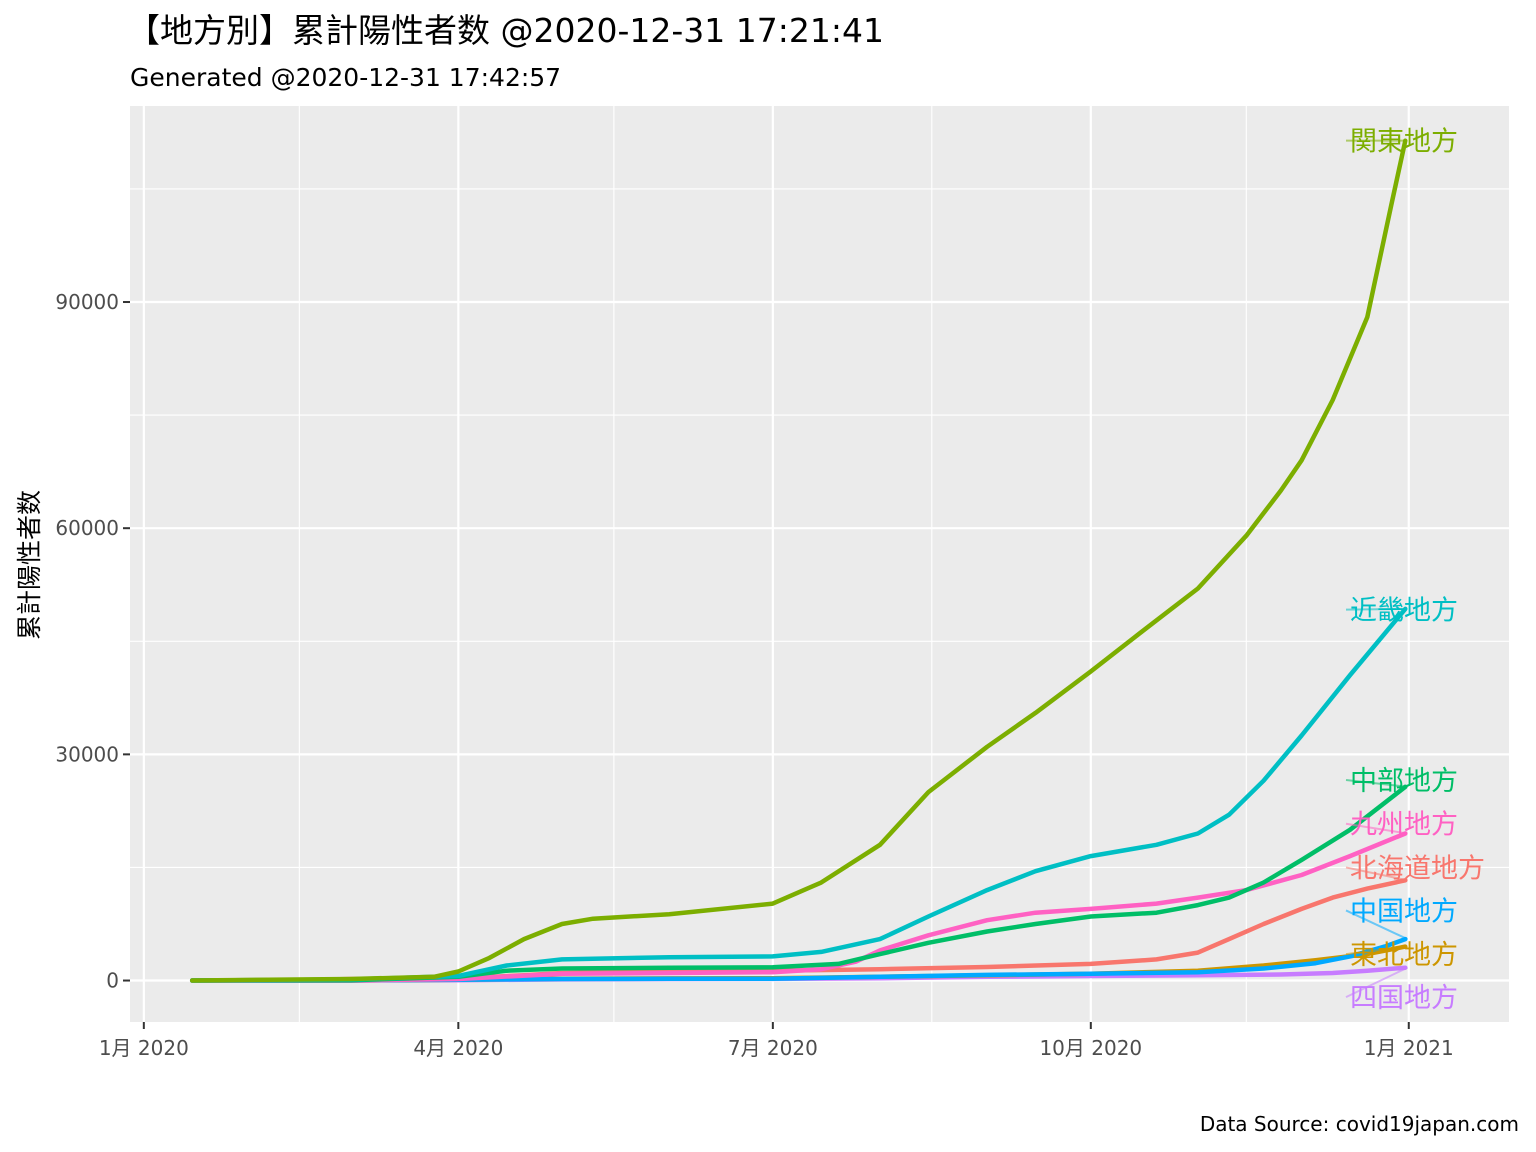  I want to click on y-tick-label: 30000, so click(87, 754).